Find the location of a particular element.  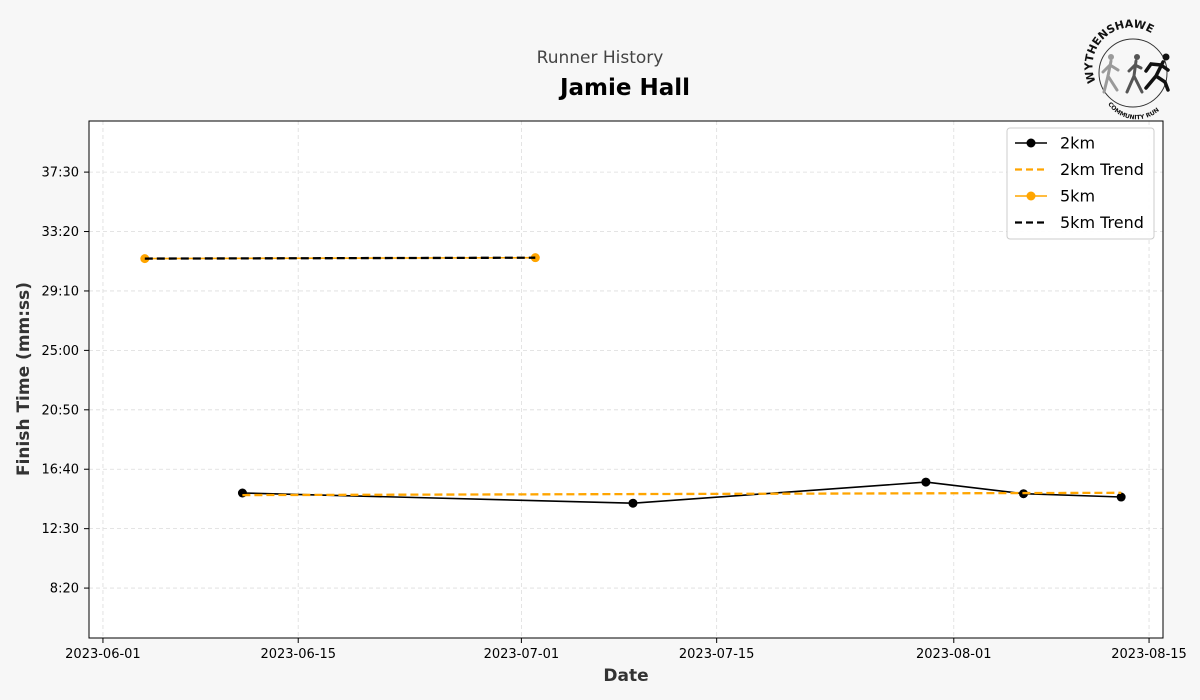

x-tick-label: 2023-08-01 is located at coordinates (954, 654).